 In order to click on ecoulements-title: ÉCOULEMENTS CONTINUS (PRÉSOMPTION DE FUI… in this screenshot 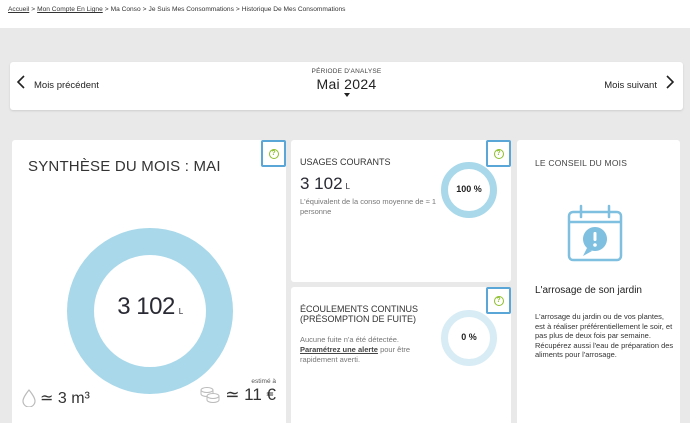, I will do `click(359, 314)`.